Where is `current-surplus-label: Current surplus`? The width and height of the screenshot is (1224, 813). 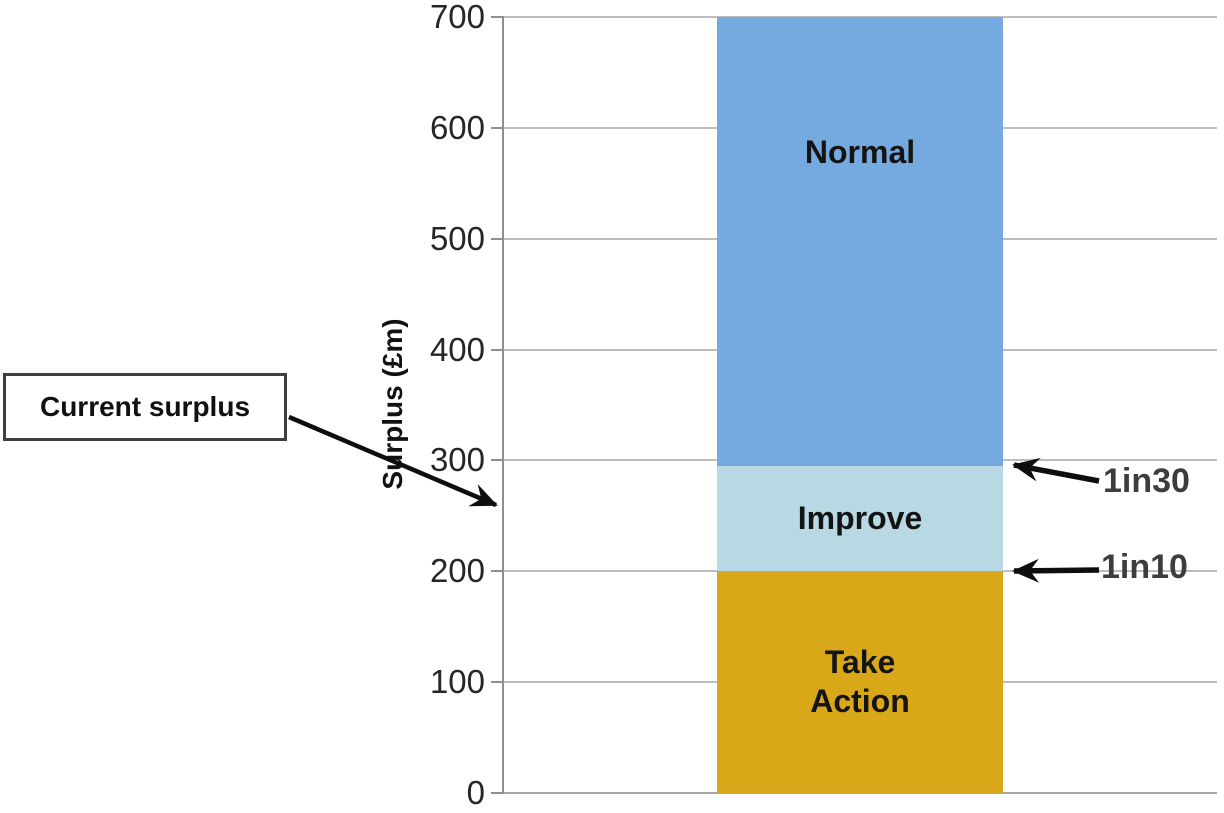 current-surplus-label: Current surplus is located at coordinates (145, 406).